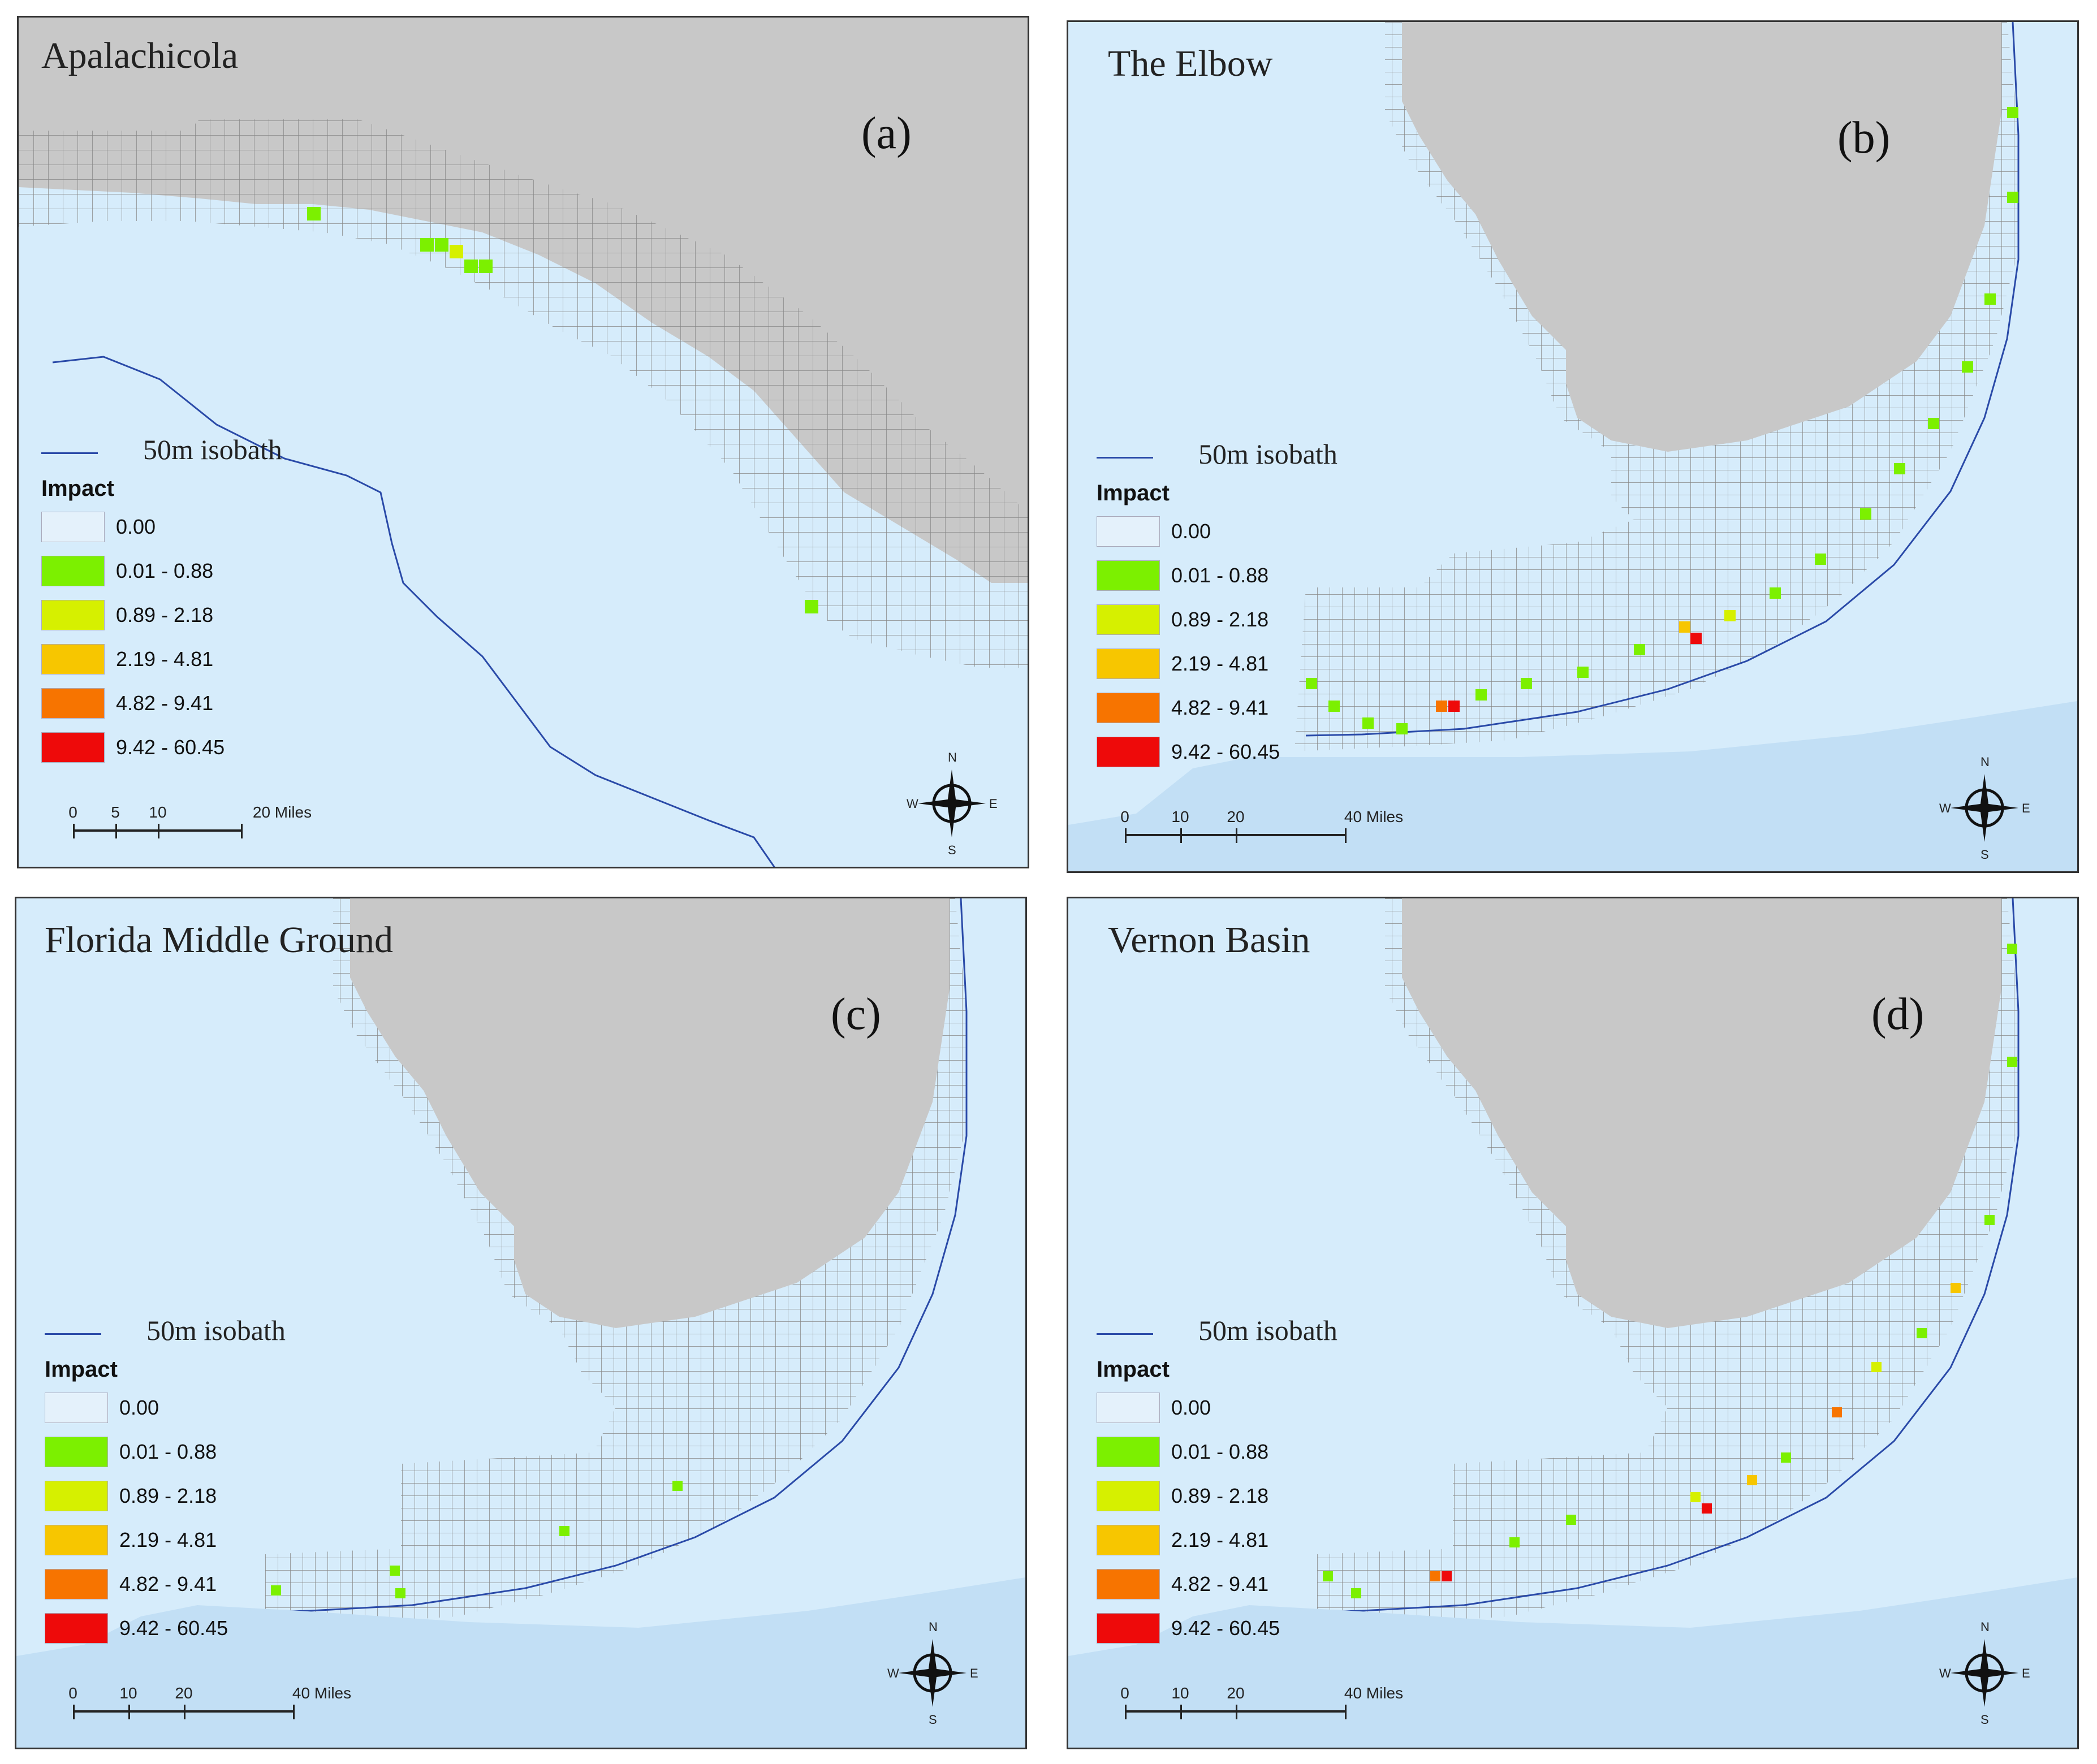  Describe the element at coordinates (1209, 940) in the screenshot. I see `panel-title: Vernon Basin` at that location.